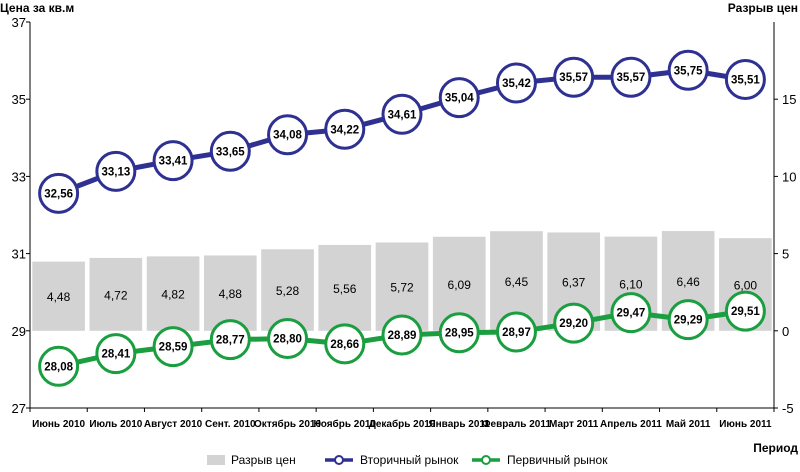  Describe the element at coordinates (574, 283) in the screenshot. I see `gap-bar-label: 6,37` at that location.